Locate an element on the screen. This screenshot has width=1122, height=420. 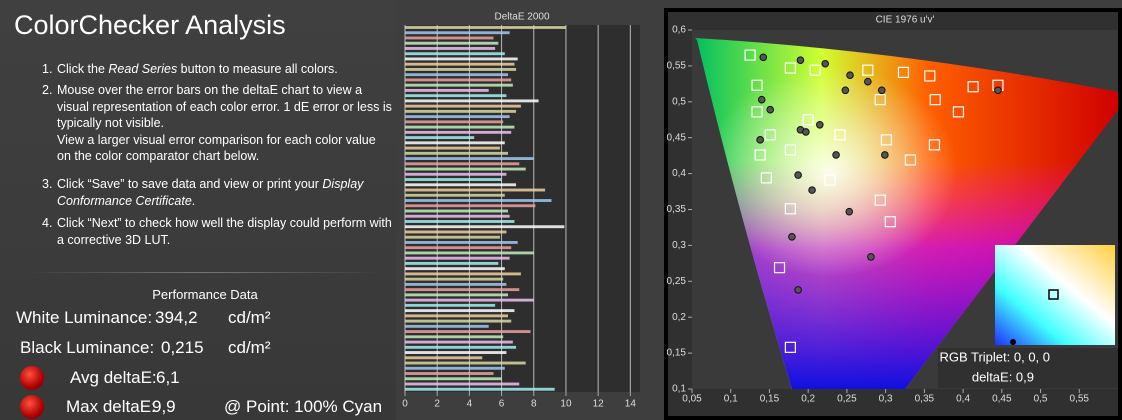
inset-swatch is located at coordinates (1055, 295).